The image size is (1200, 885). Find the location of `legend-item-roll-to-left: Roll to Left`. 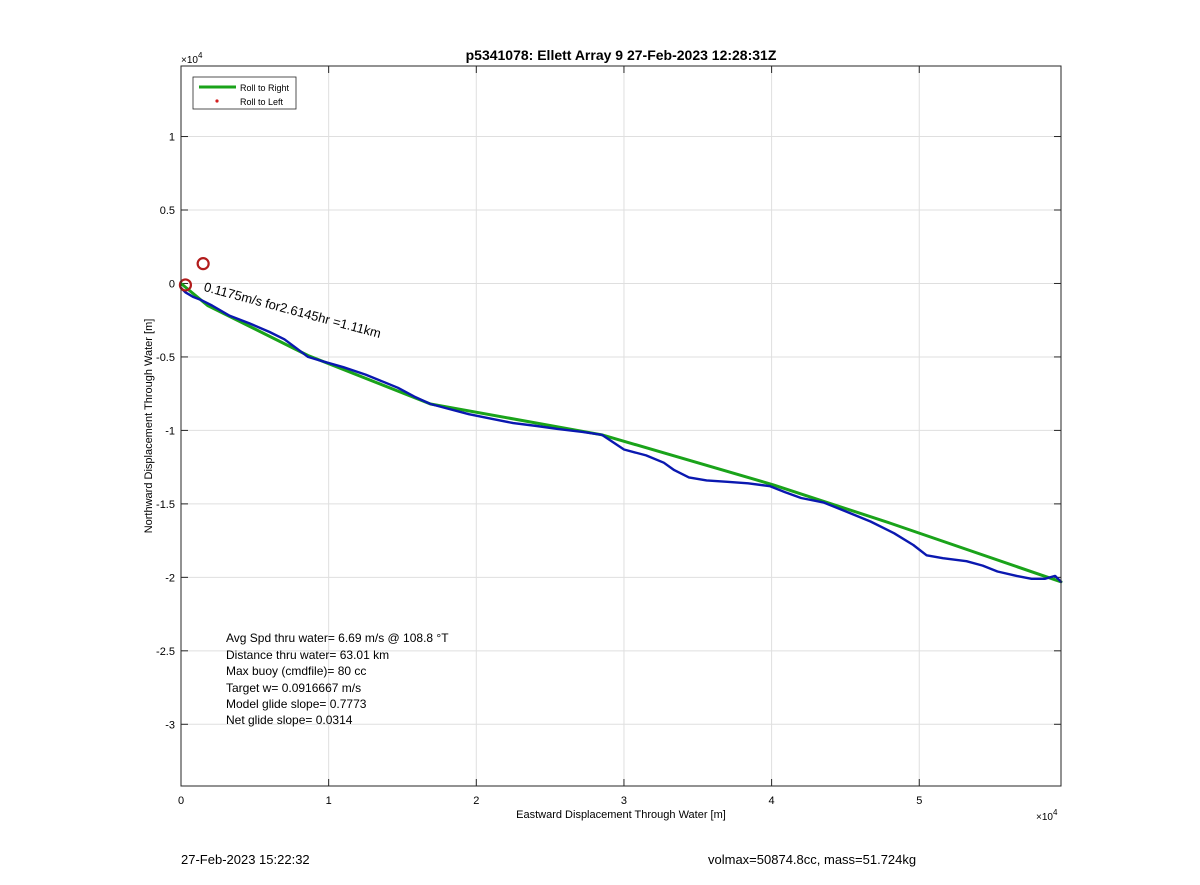

legend-item-roll-to-left: Roll to Left is located at coordinates (262, 102).